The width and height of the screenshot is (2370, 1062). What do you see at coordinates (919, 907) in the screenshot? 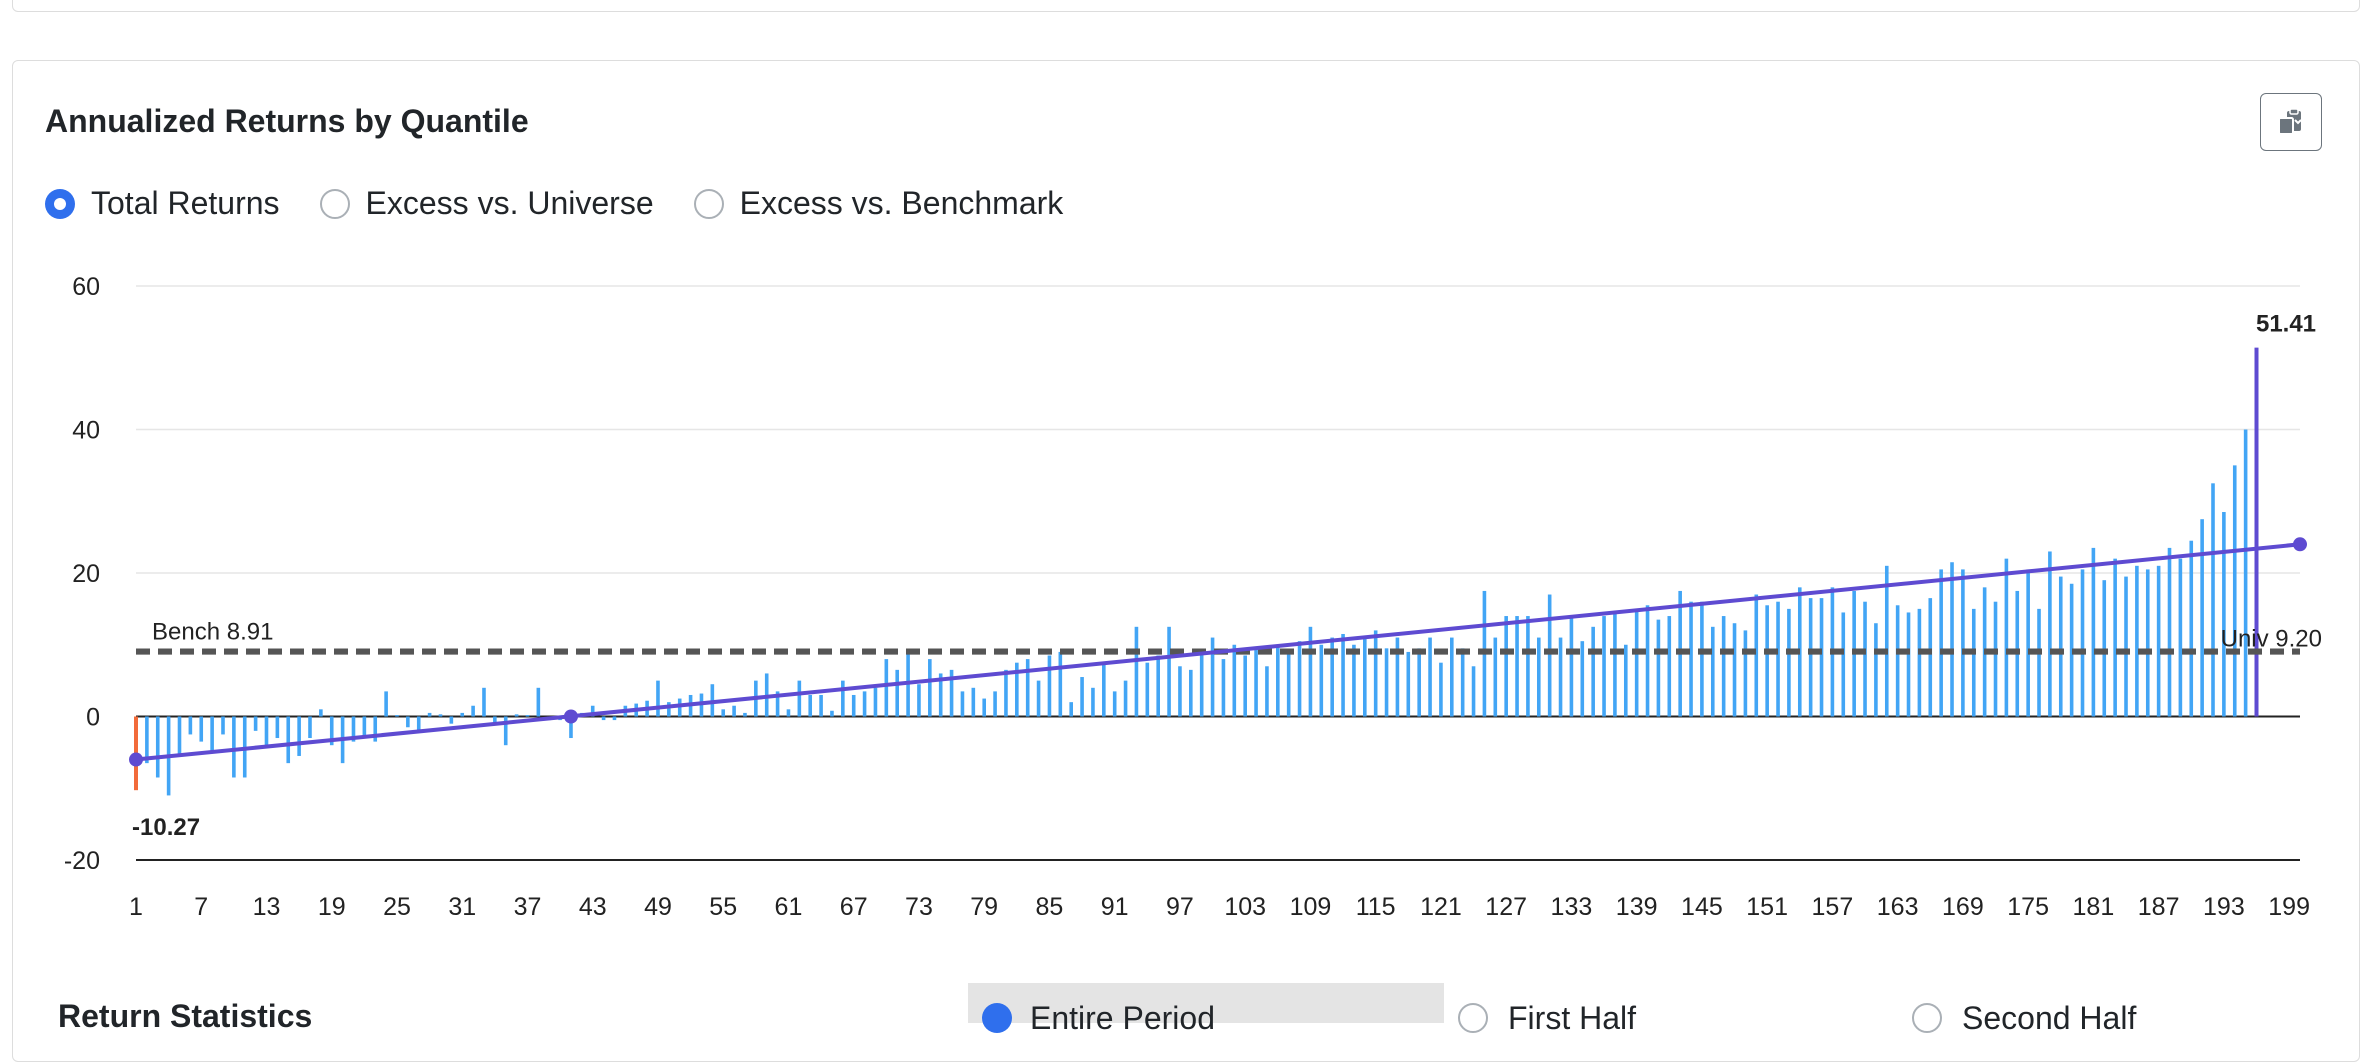
I see `x-tick-label: 73` at bounding box center [919, 907].